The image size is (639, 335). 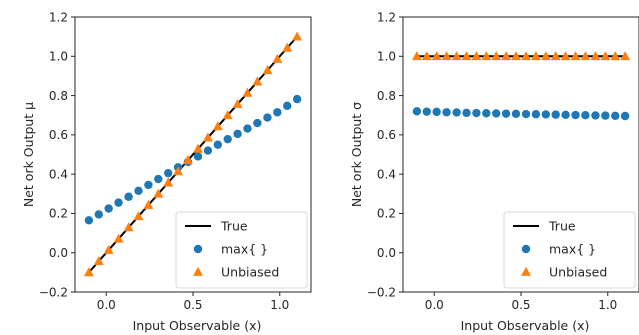 I want to click on legend-label: True, so click(x=562, y=226).